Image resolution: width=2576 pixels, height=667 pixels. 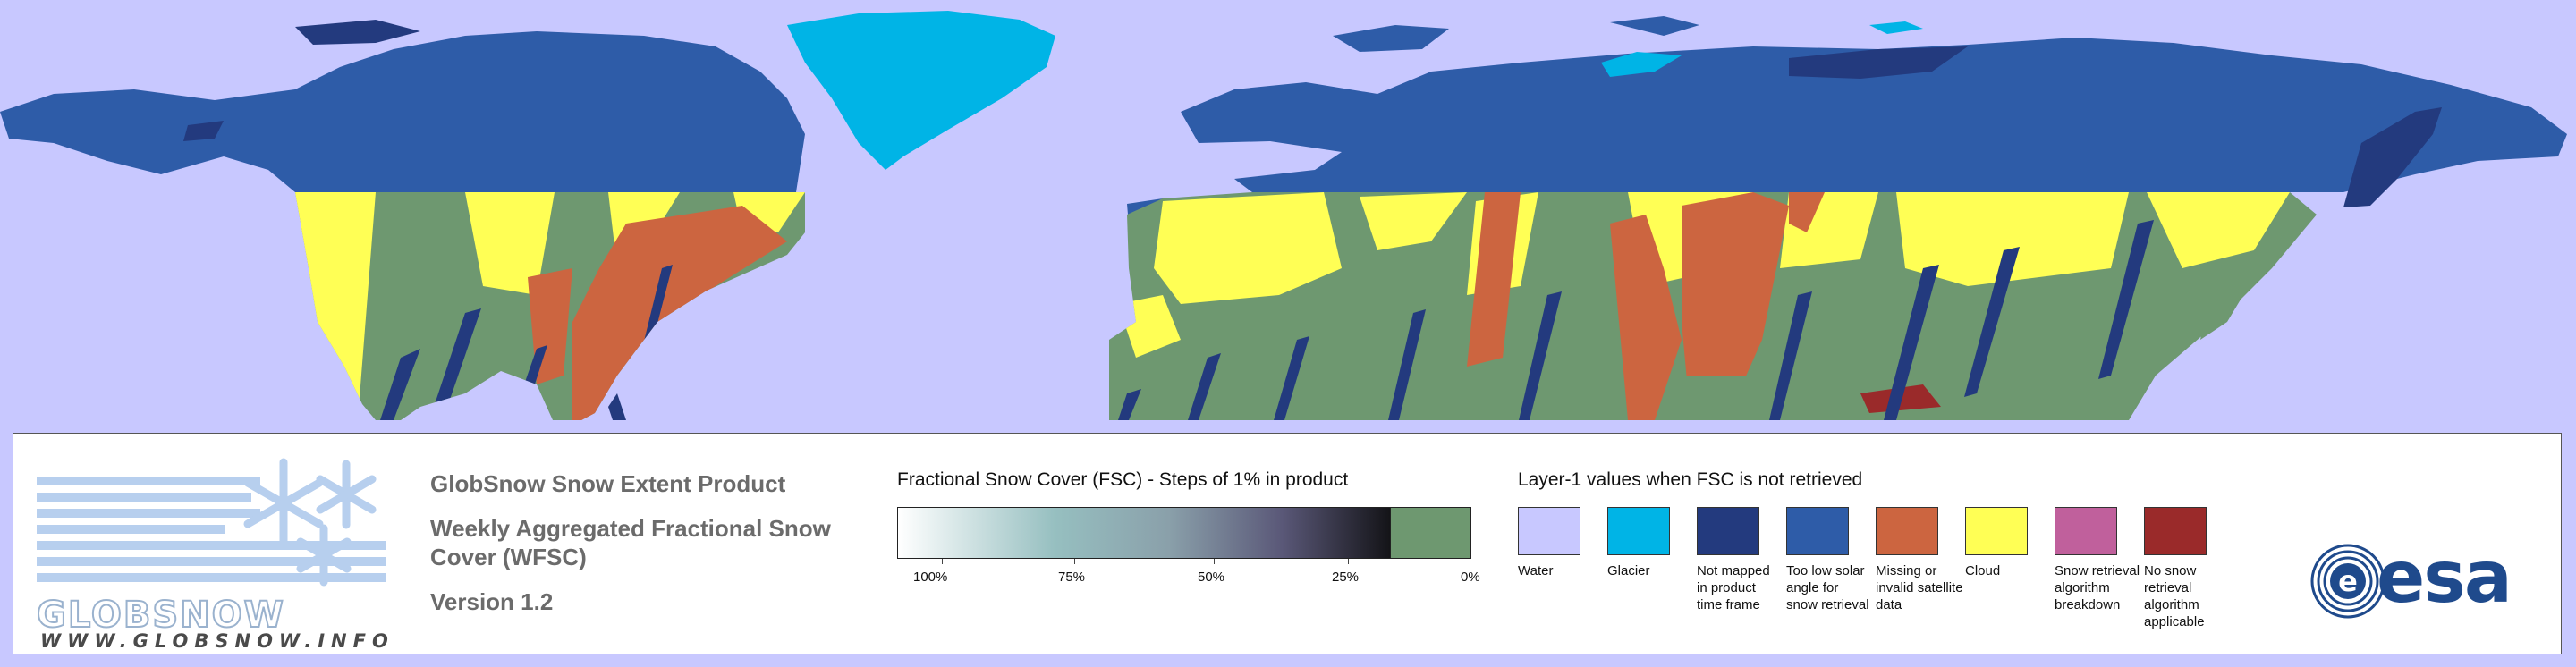 What do you see at coordinates (1717, 398) in the screenshot?
I see `arabian-peninsula` at bounding box center [1717, 398].